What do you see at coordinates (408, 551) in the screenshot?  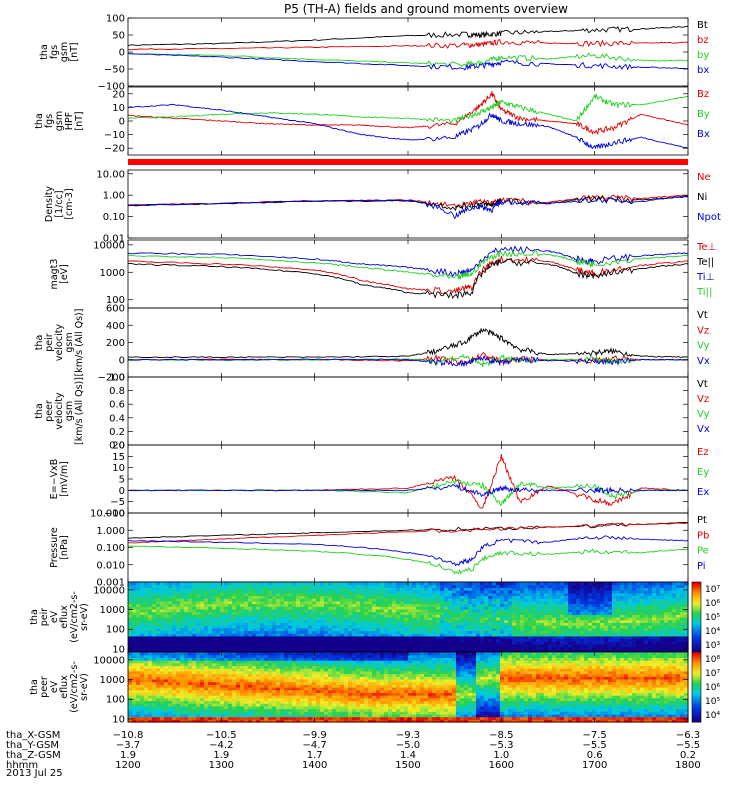 I see `series-line-Pi` at bounding box center [408, 551].